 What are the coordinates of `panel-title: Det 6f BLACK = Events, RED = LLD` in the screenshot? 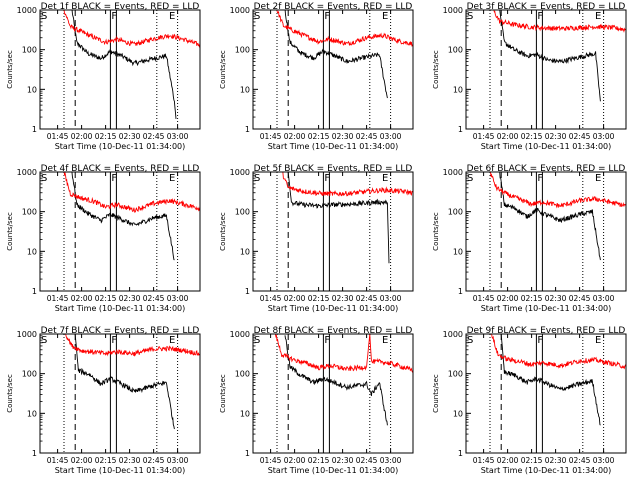 It's located at (546, 169).